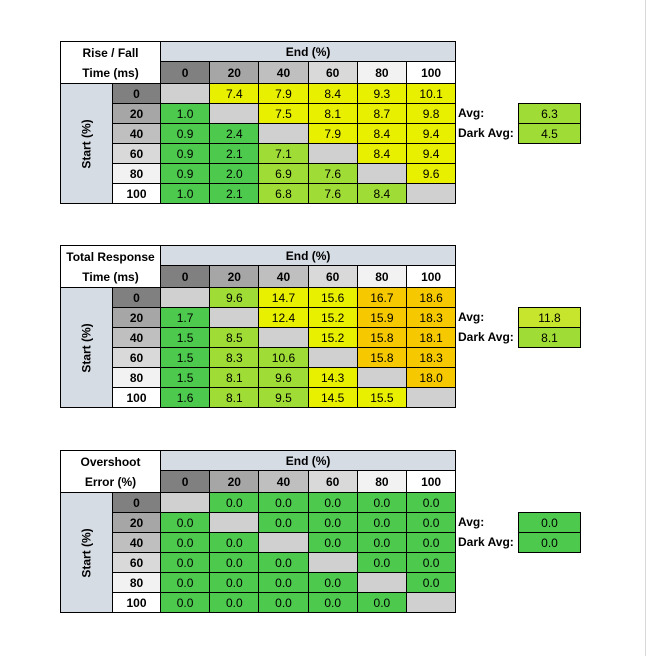 The image size is (646, 656). Describe the element at coordinates (234, 133) in the screenshot. I see `cell: 2.4` at that location.